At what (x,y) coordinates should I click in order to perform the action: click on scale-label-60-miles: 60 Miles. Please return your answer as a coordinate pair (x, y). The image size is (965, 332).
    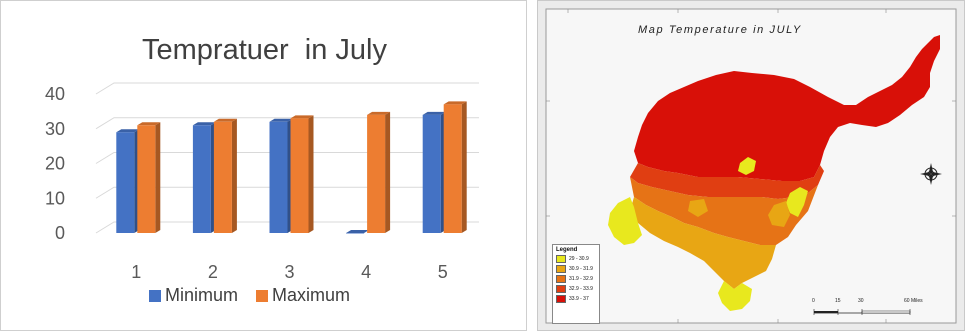
    Looking at the image, I should click on (913, 301).